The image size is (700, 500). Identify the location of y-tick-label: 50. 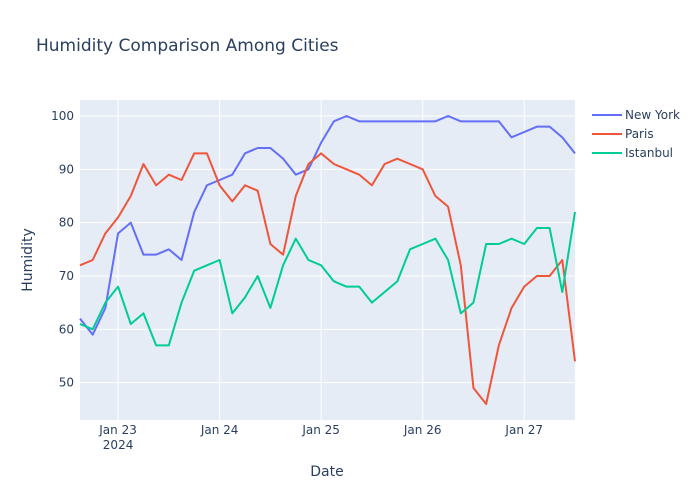
(66, 383).